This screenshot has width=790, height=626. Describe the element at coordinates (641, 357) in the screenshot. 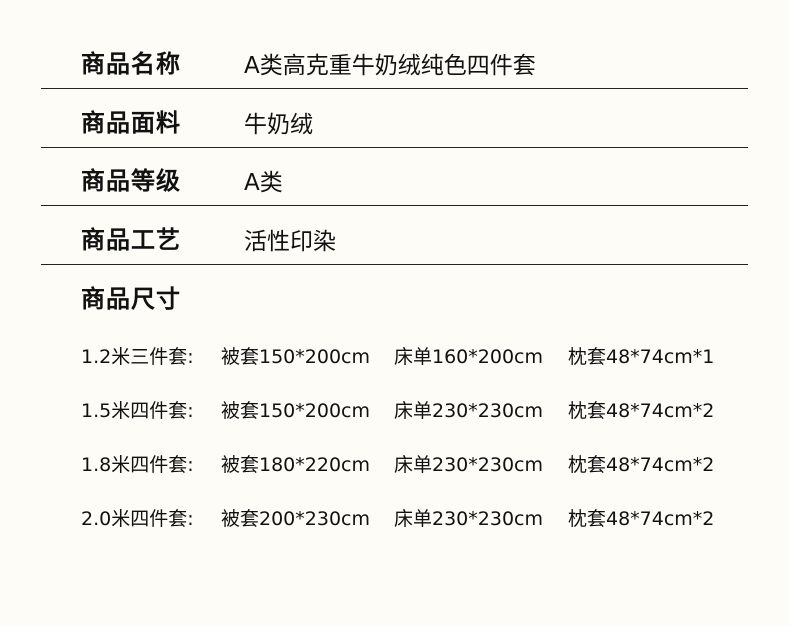

I see `size-pillow: 枕套48*74cm*1` at that location.